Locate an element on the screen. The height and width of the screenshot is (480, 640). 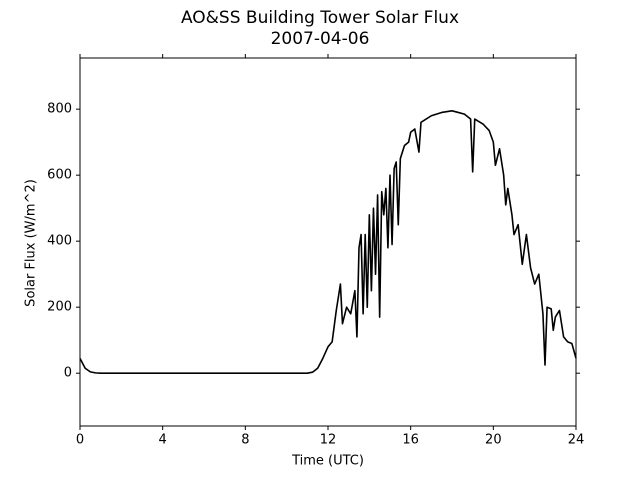
x-tick-label: 12 is located at coordinates (328, 440).